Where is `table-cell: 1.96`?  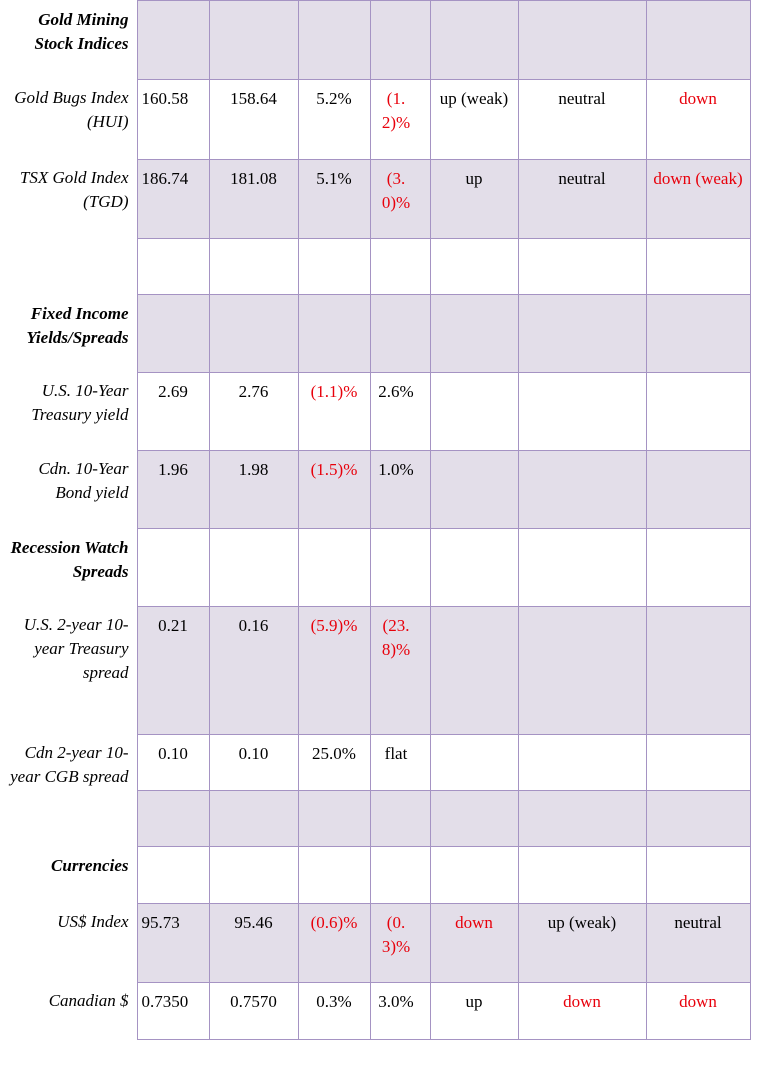 table-cell: 1.96 is located at coordinates (173, 489).